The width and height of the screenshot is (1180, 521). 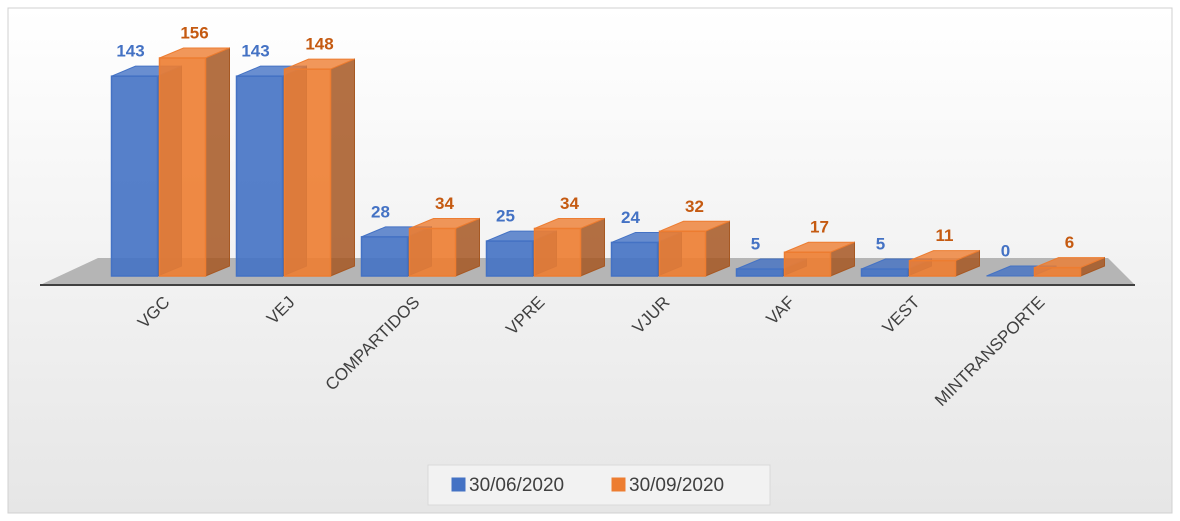 What do you see at coordinates (1005, 250) in the screenshot?
I see `data-label: 0` at bounding box center [1005, 250].